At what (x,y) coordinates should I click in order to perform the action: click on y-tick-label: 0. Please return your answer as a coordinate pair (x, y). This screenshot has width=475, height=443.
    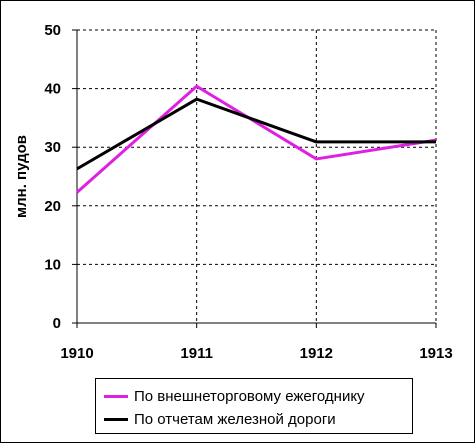
    Looking at the image, I should click on (57, 323).